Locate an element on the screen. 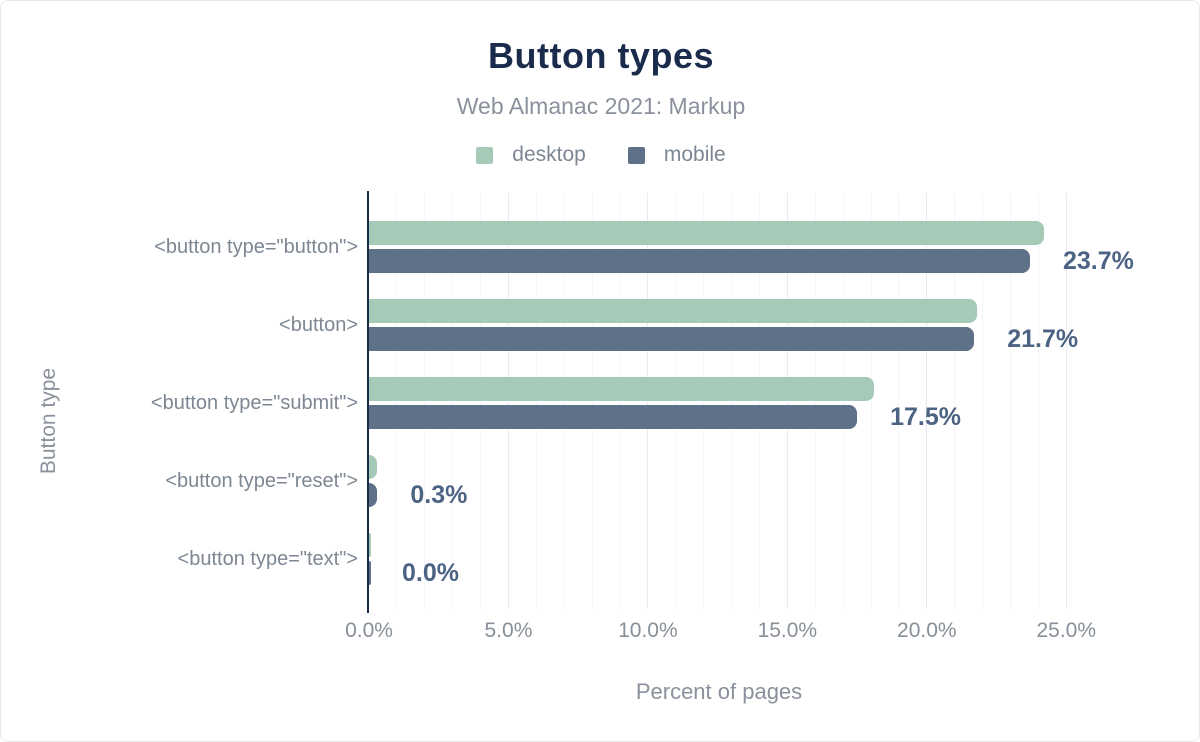 This screenshot has height=742, width=1200. category-label: <button> is located at coordinates (318, 325).